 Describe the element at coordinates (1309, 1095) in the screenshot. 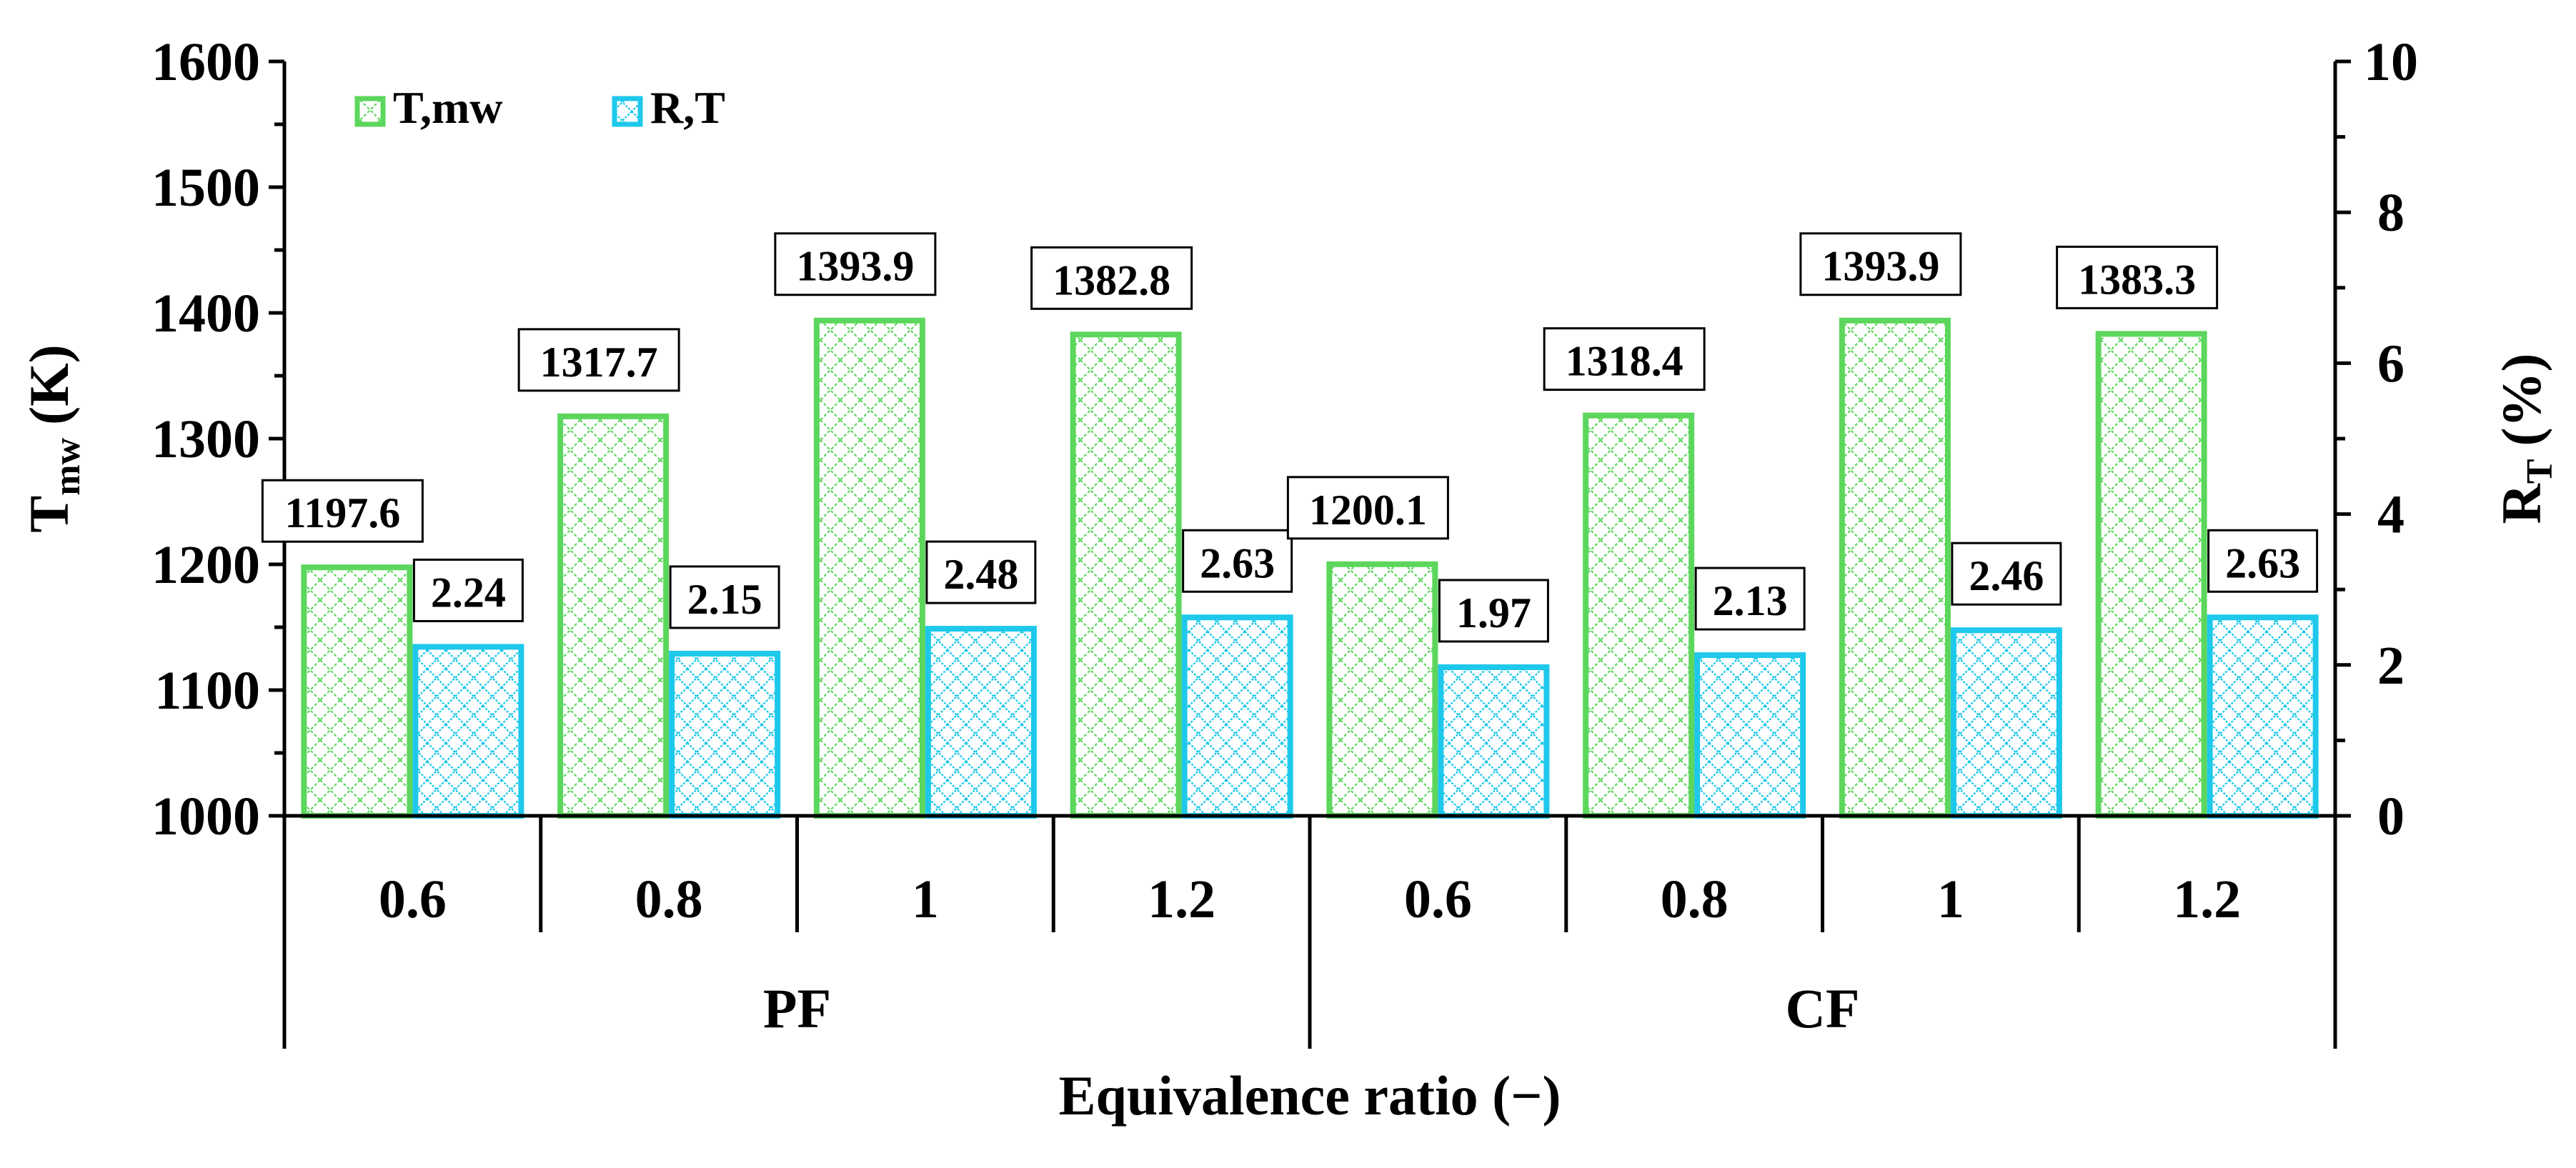

I see `x-axis-title: Equivalence ratio (−)` at that location.